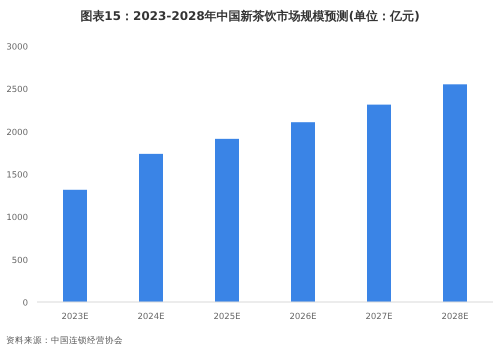 Image resolution: width=500 pixels, height=362 pixels. I want to click on x-tick-label: 2025E, so click(227, 317).